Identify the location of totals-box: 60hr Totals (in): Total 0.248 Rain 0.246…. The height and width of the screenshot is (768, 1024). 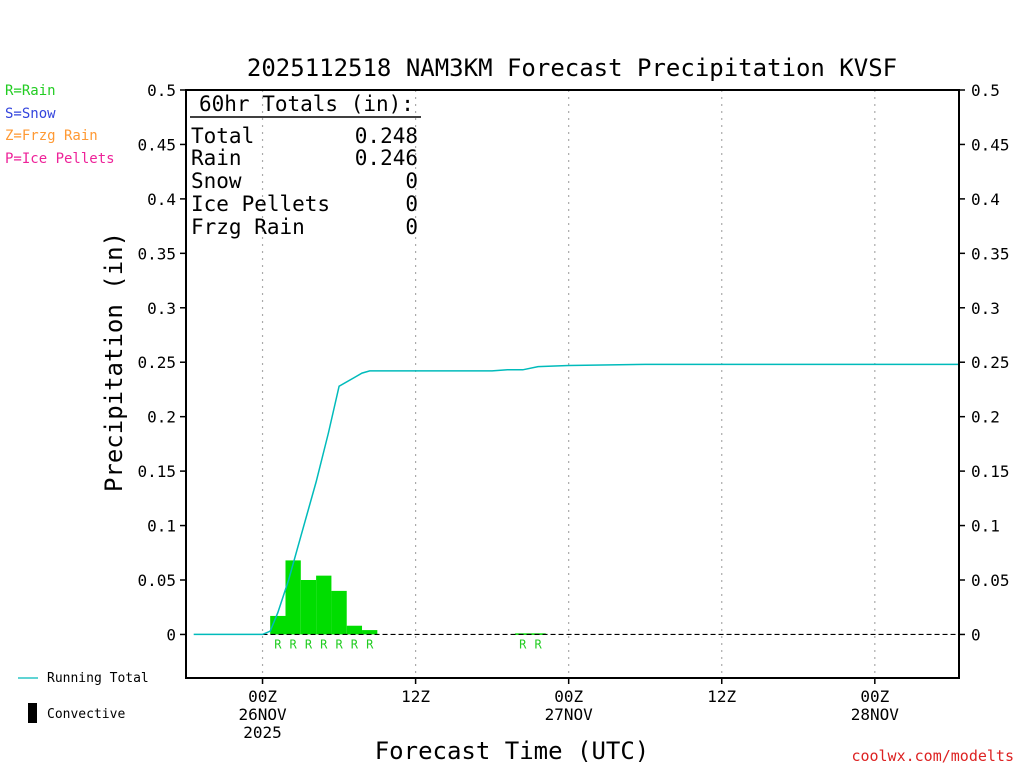
(305, 165).